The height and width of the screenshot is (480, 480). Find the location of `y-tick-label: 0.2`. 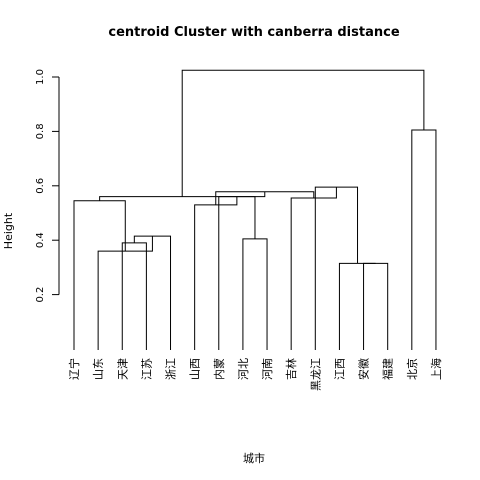

y-tick-label: 0.2 is located at coordinates (40, 295).